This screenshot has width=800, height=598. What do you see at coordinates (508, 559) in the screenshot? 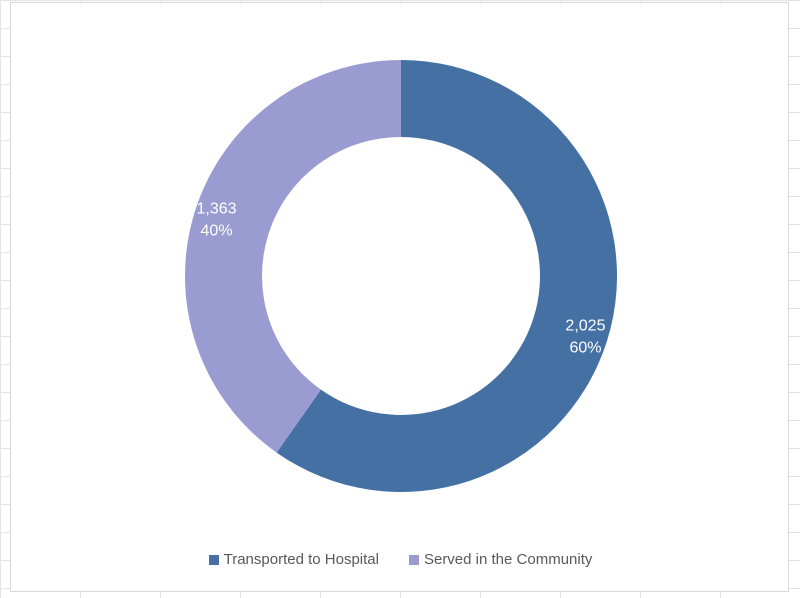
I see `legend-label-community: Served in the Community` at bounding box center [508, 559].